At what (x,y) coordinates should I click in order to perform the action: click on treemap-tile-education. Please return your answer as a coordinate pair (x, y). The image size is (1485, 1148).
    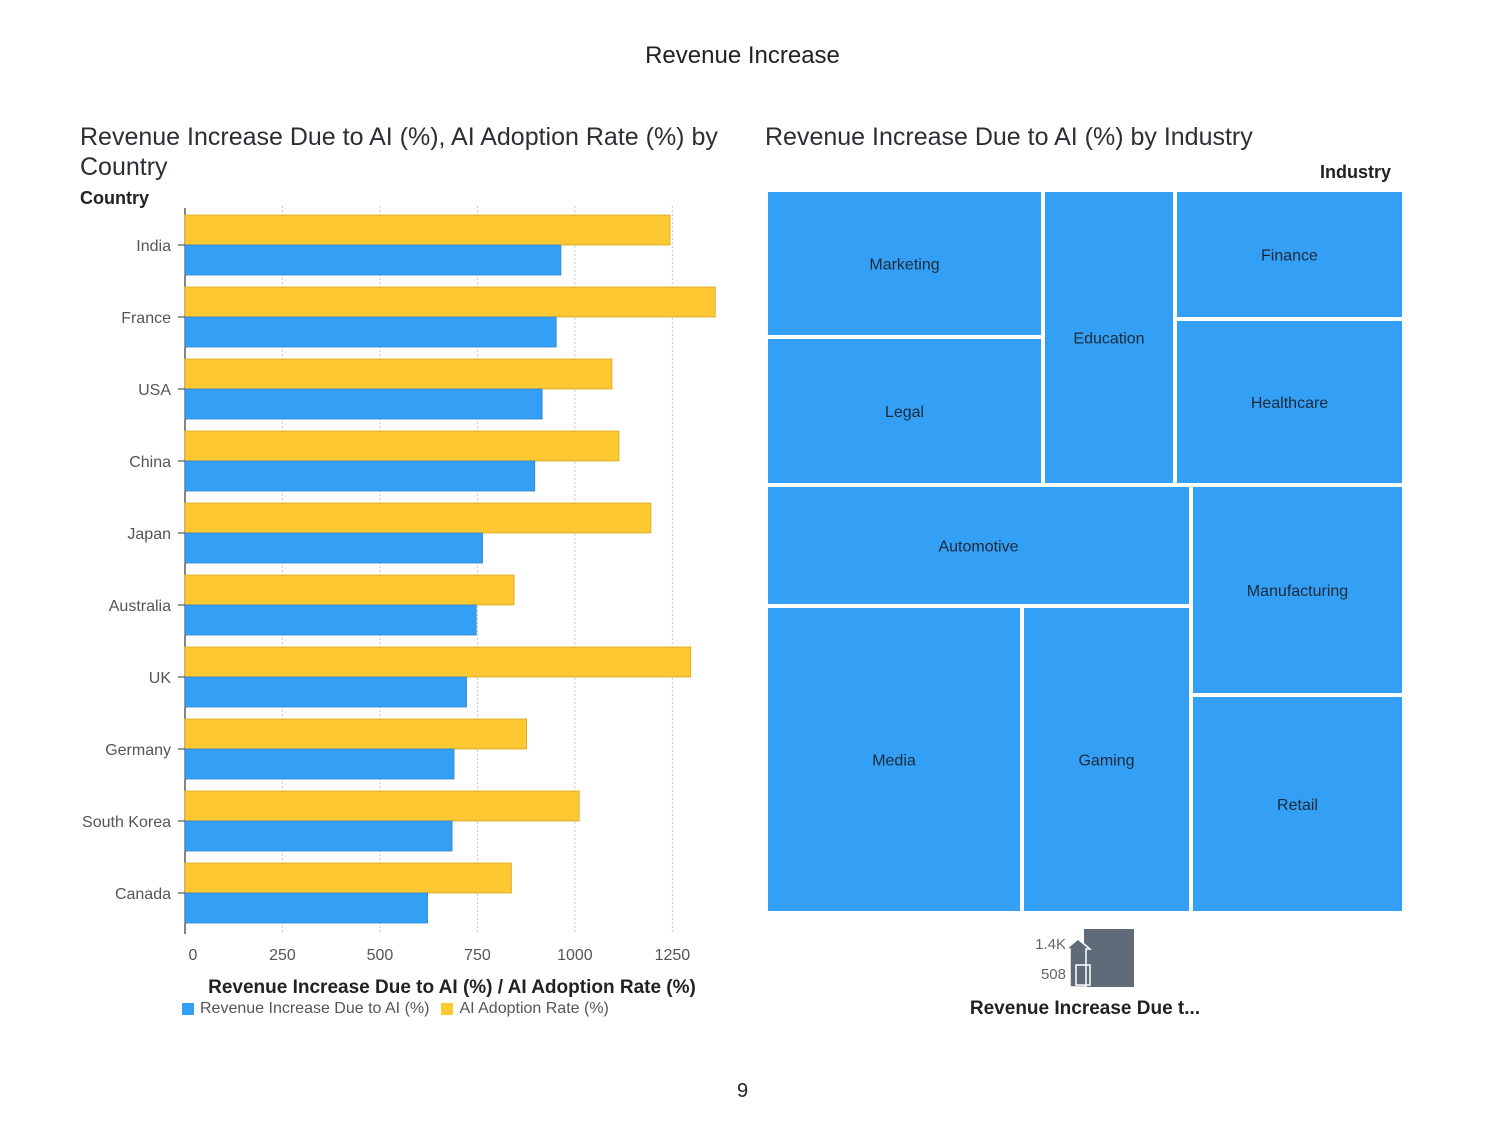
    Looking at the image, I should click on (1109, 337).